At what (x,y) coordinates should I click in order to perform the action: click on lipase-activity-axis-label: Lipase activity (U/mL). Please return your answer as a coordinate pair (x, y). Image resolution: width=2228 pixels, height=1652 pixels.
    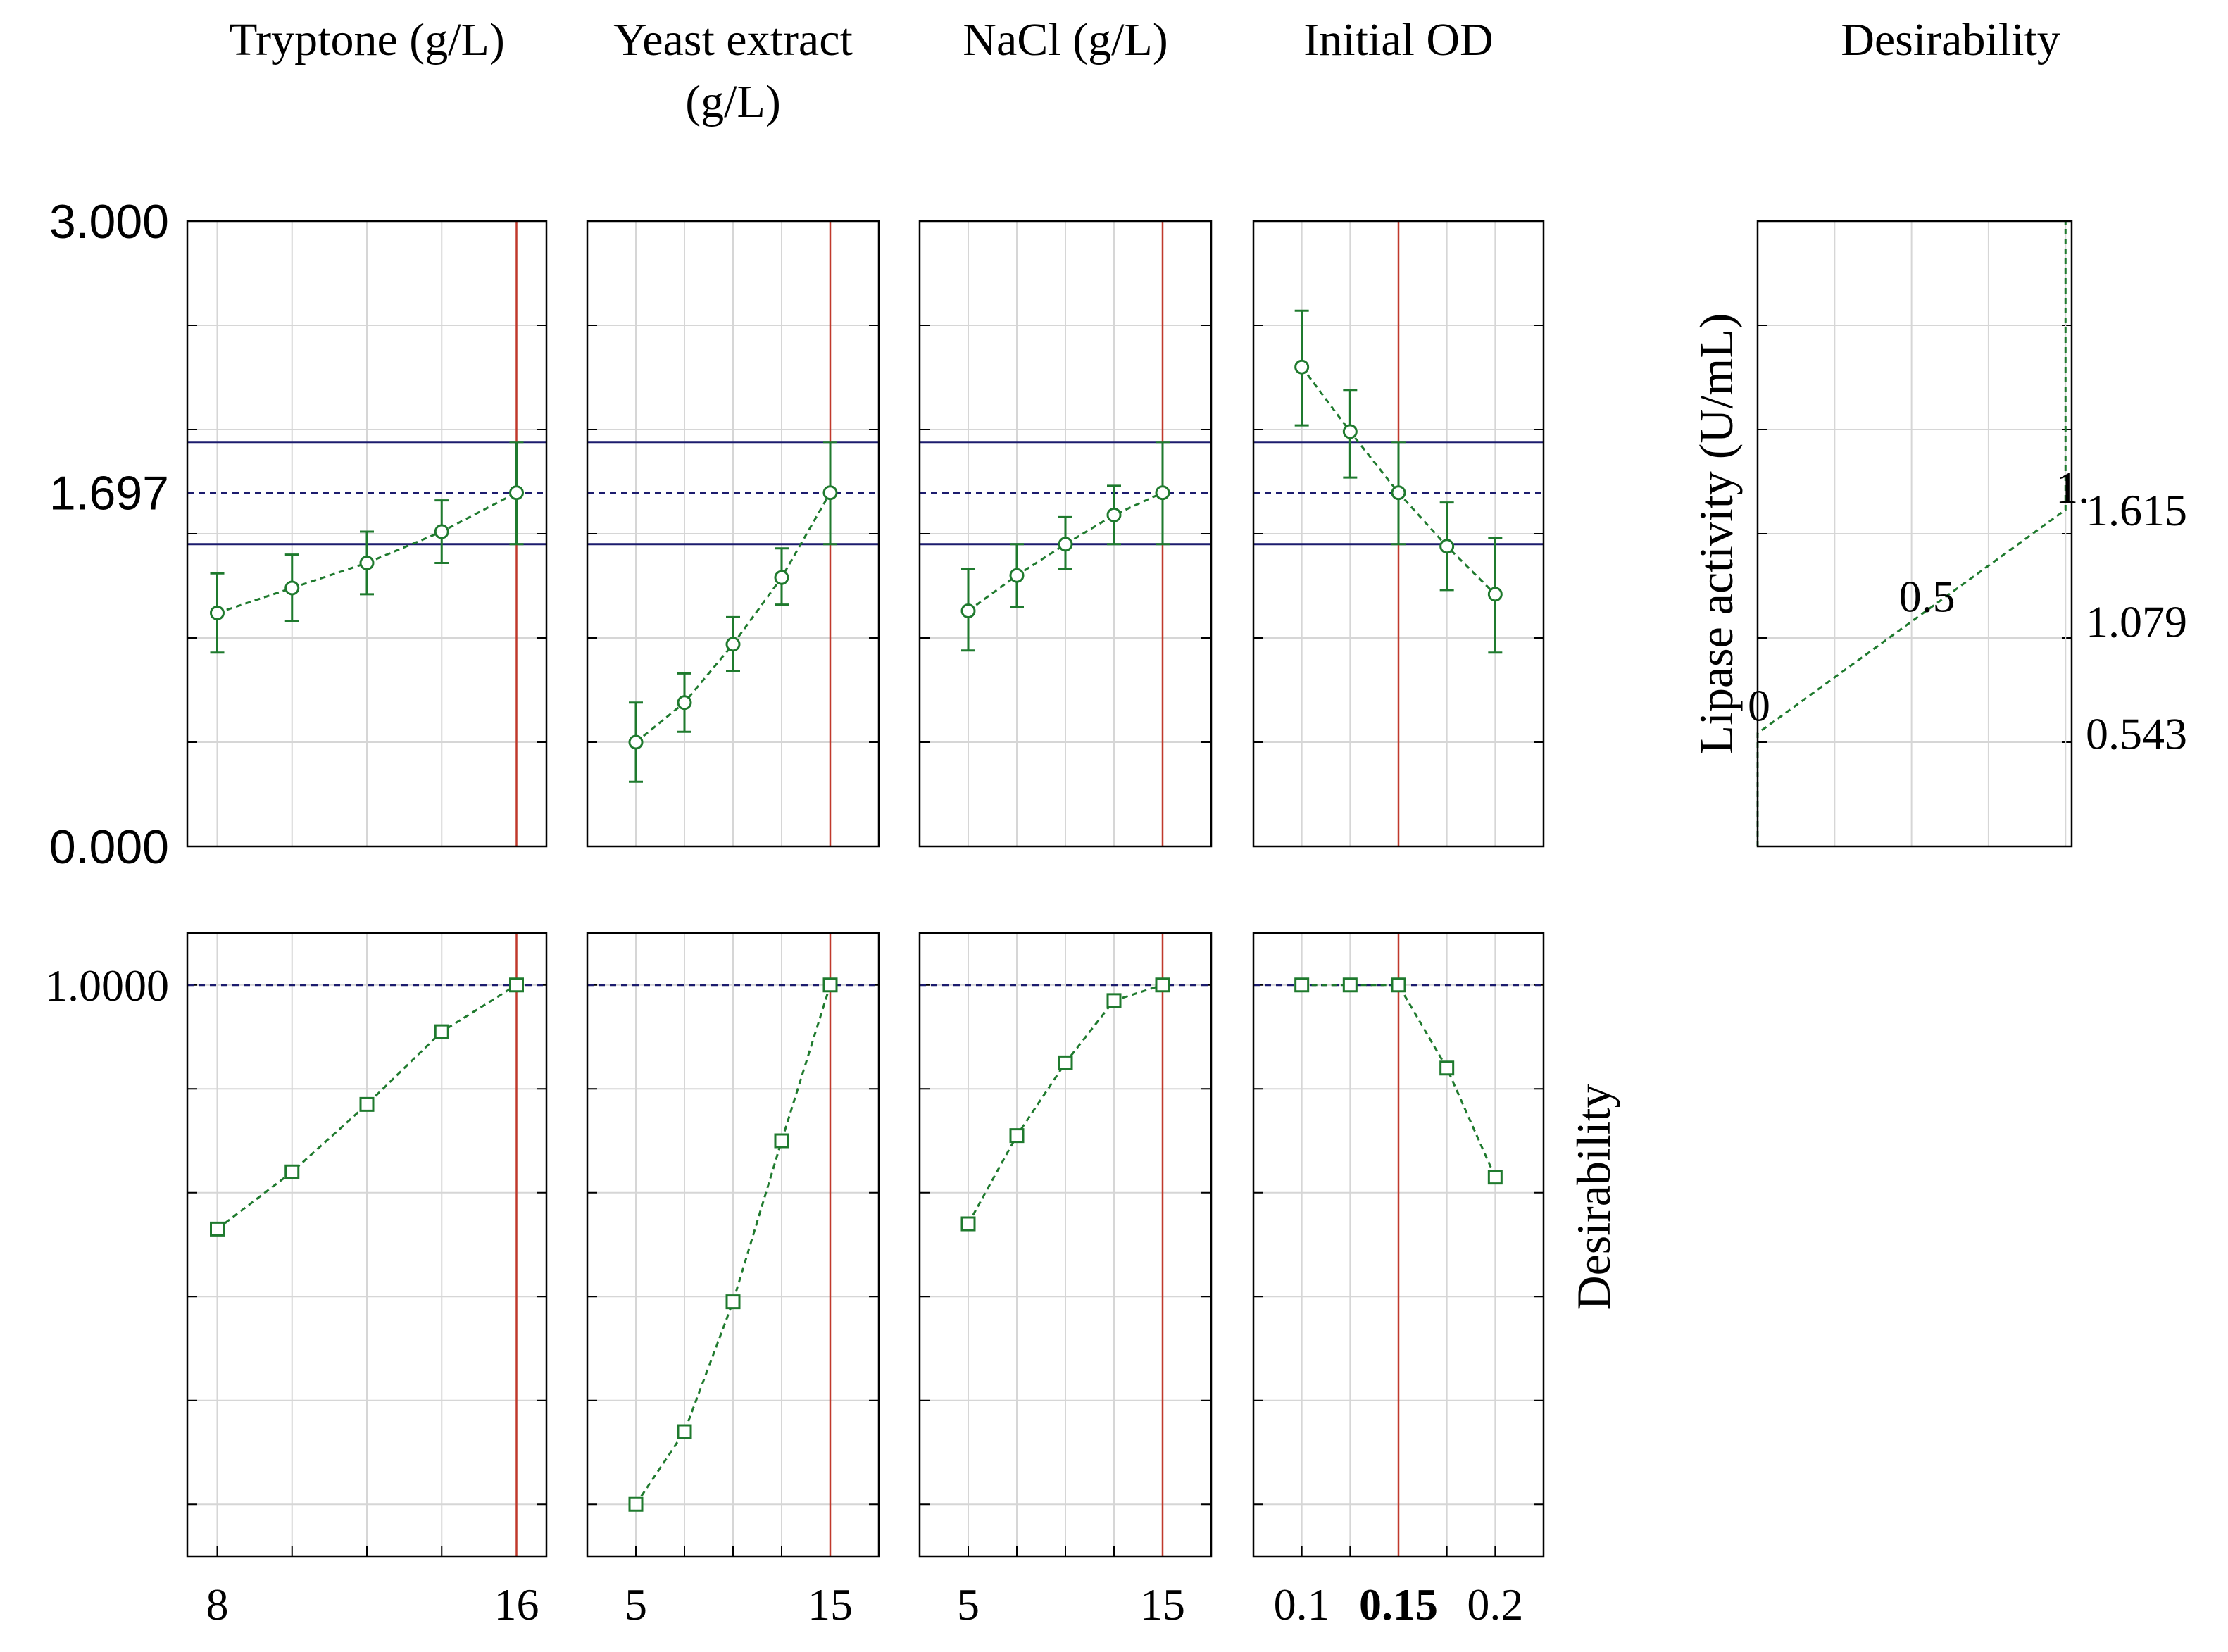
    Looking at the image, I should click on (1716, 534).